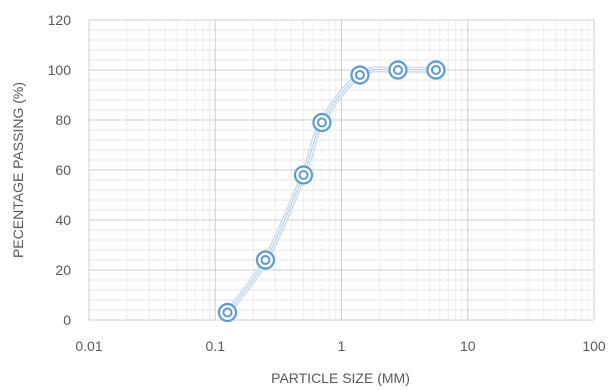  I want to click on x-tick-label: 0.01, so click(88, 346).